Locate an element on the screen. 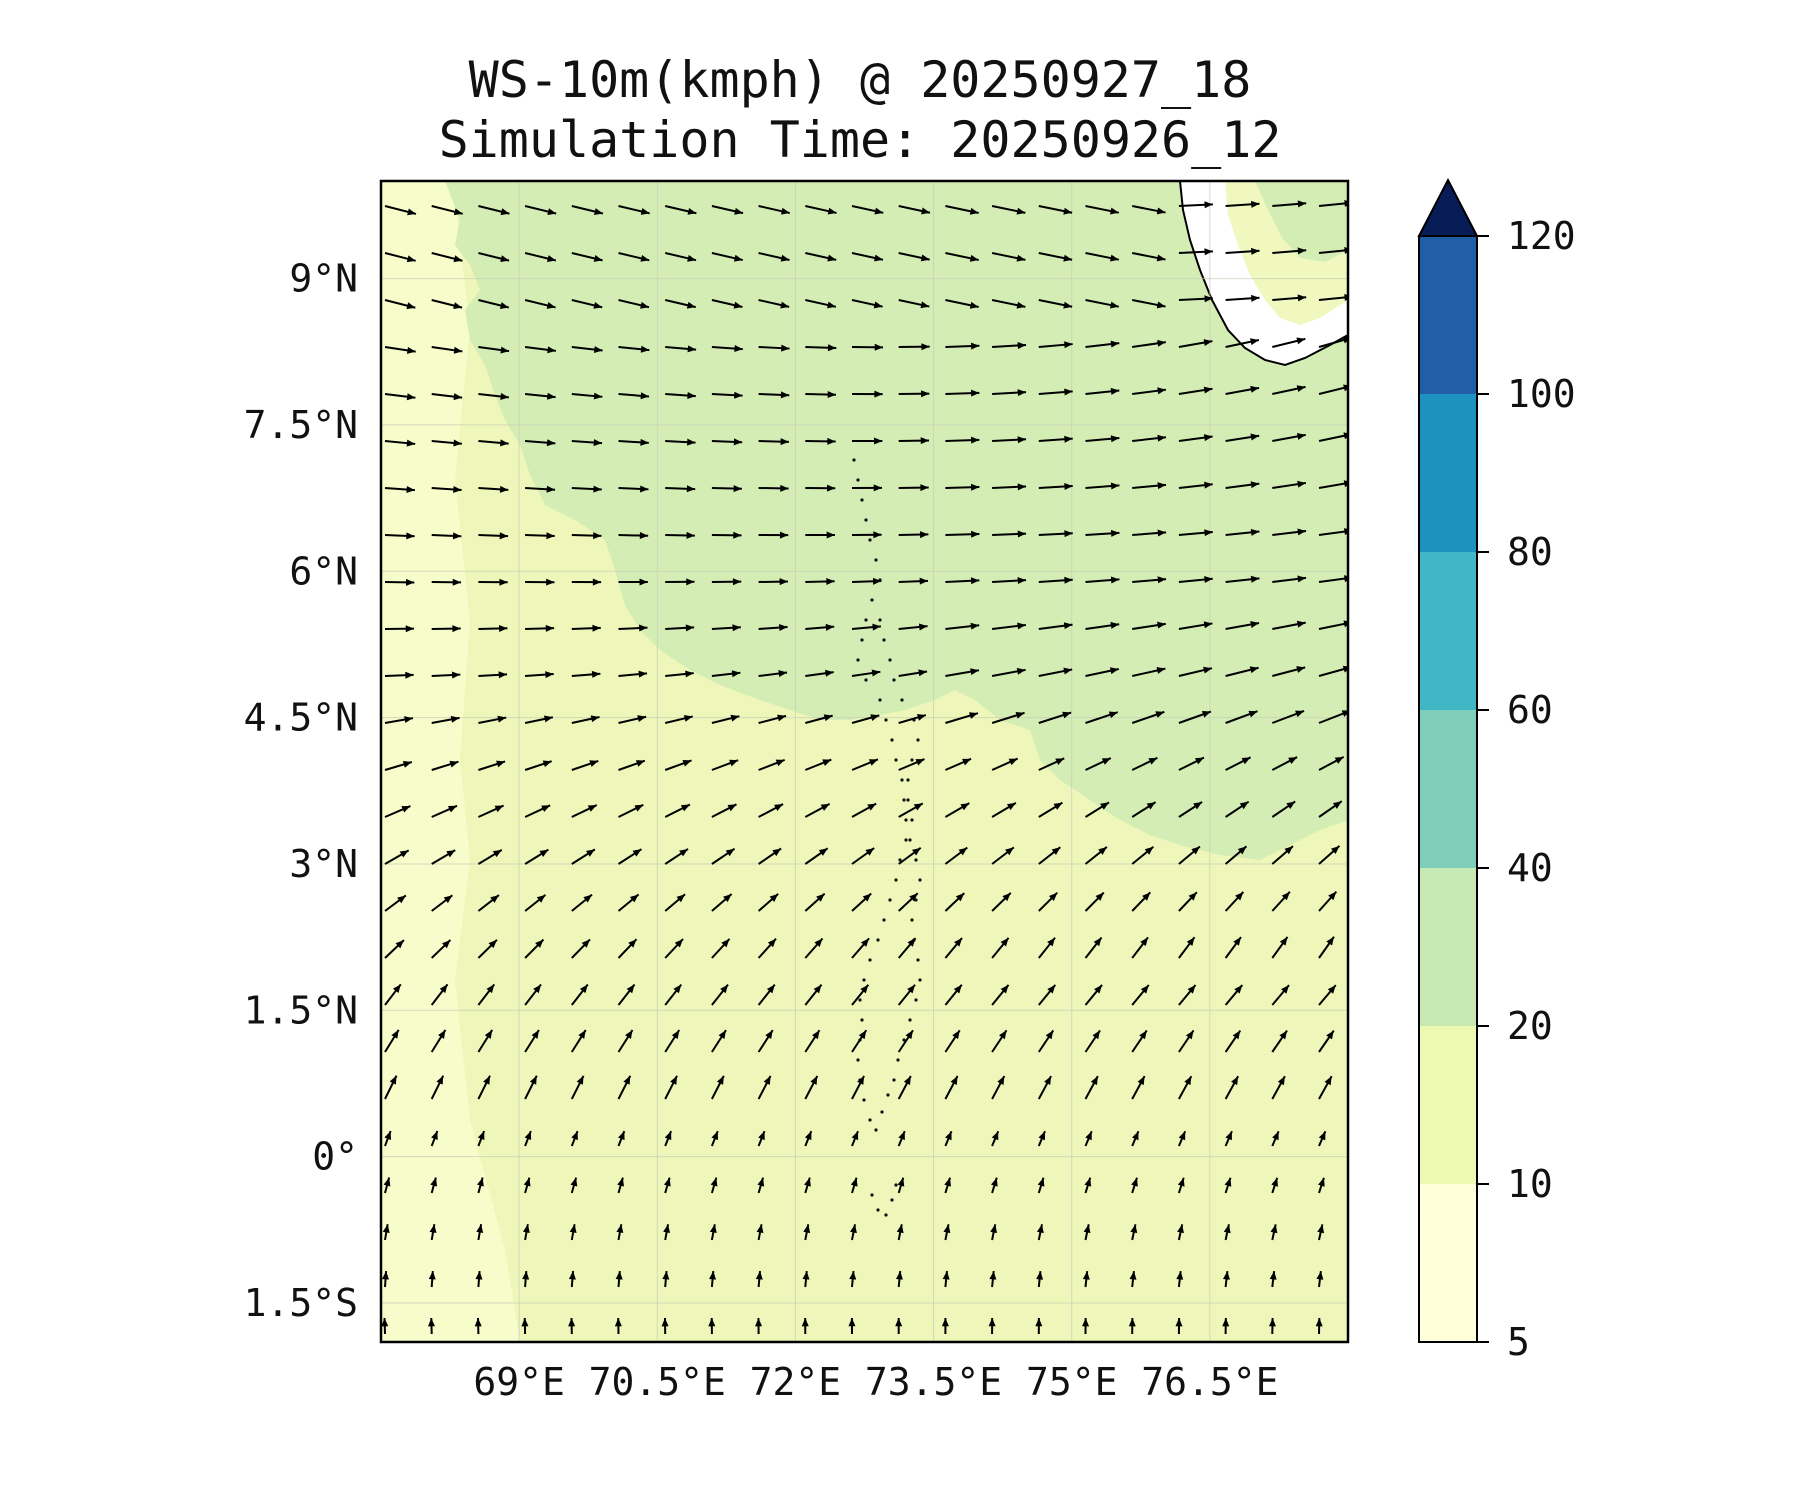 The width and height of the screenshot is (1800, 1500). colorbar-tick-label: 10 is located at coordinates (1530, 1184).